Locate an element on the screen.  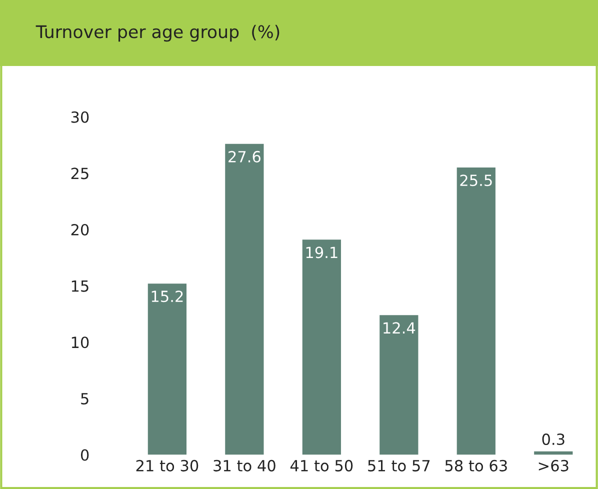
data-label: 12.4 is located at coordinates (400, 328).